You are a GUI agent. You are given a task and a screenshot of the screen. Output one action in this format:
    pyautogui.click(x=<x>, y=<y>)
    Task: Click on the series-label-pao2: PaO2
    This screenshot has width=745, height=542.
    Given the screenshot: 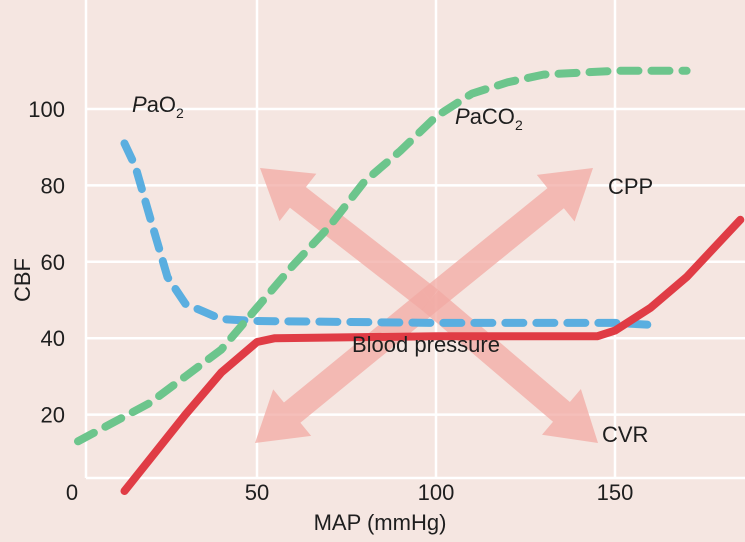 What is the action you would take?
    pyautogui.click(x=158, y=106)
    